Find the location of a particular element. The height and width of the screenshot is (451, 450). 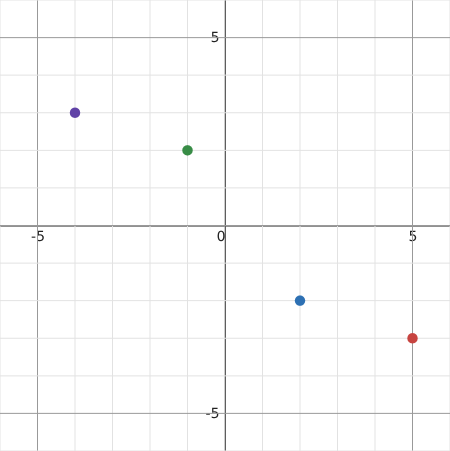

x-tick-label: 0 is located at coordinates (221, 237).